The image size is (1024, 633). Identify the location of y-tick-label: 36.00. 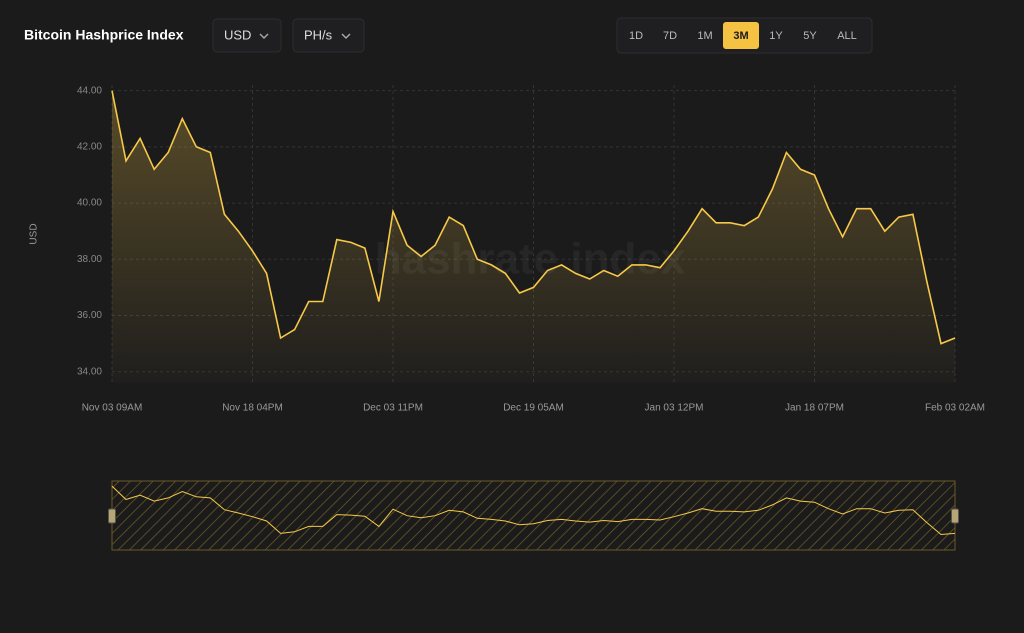
(89, 315).